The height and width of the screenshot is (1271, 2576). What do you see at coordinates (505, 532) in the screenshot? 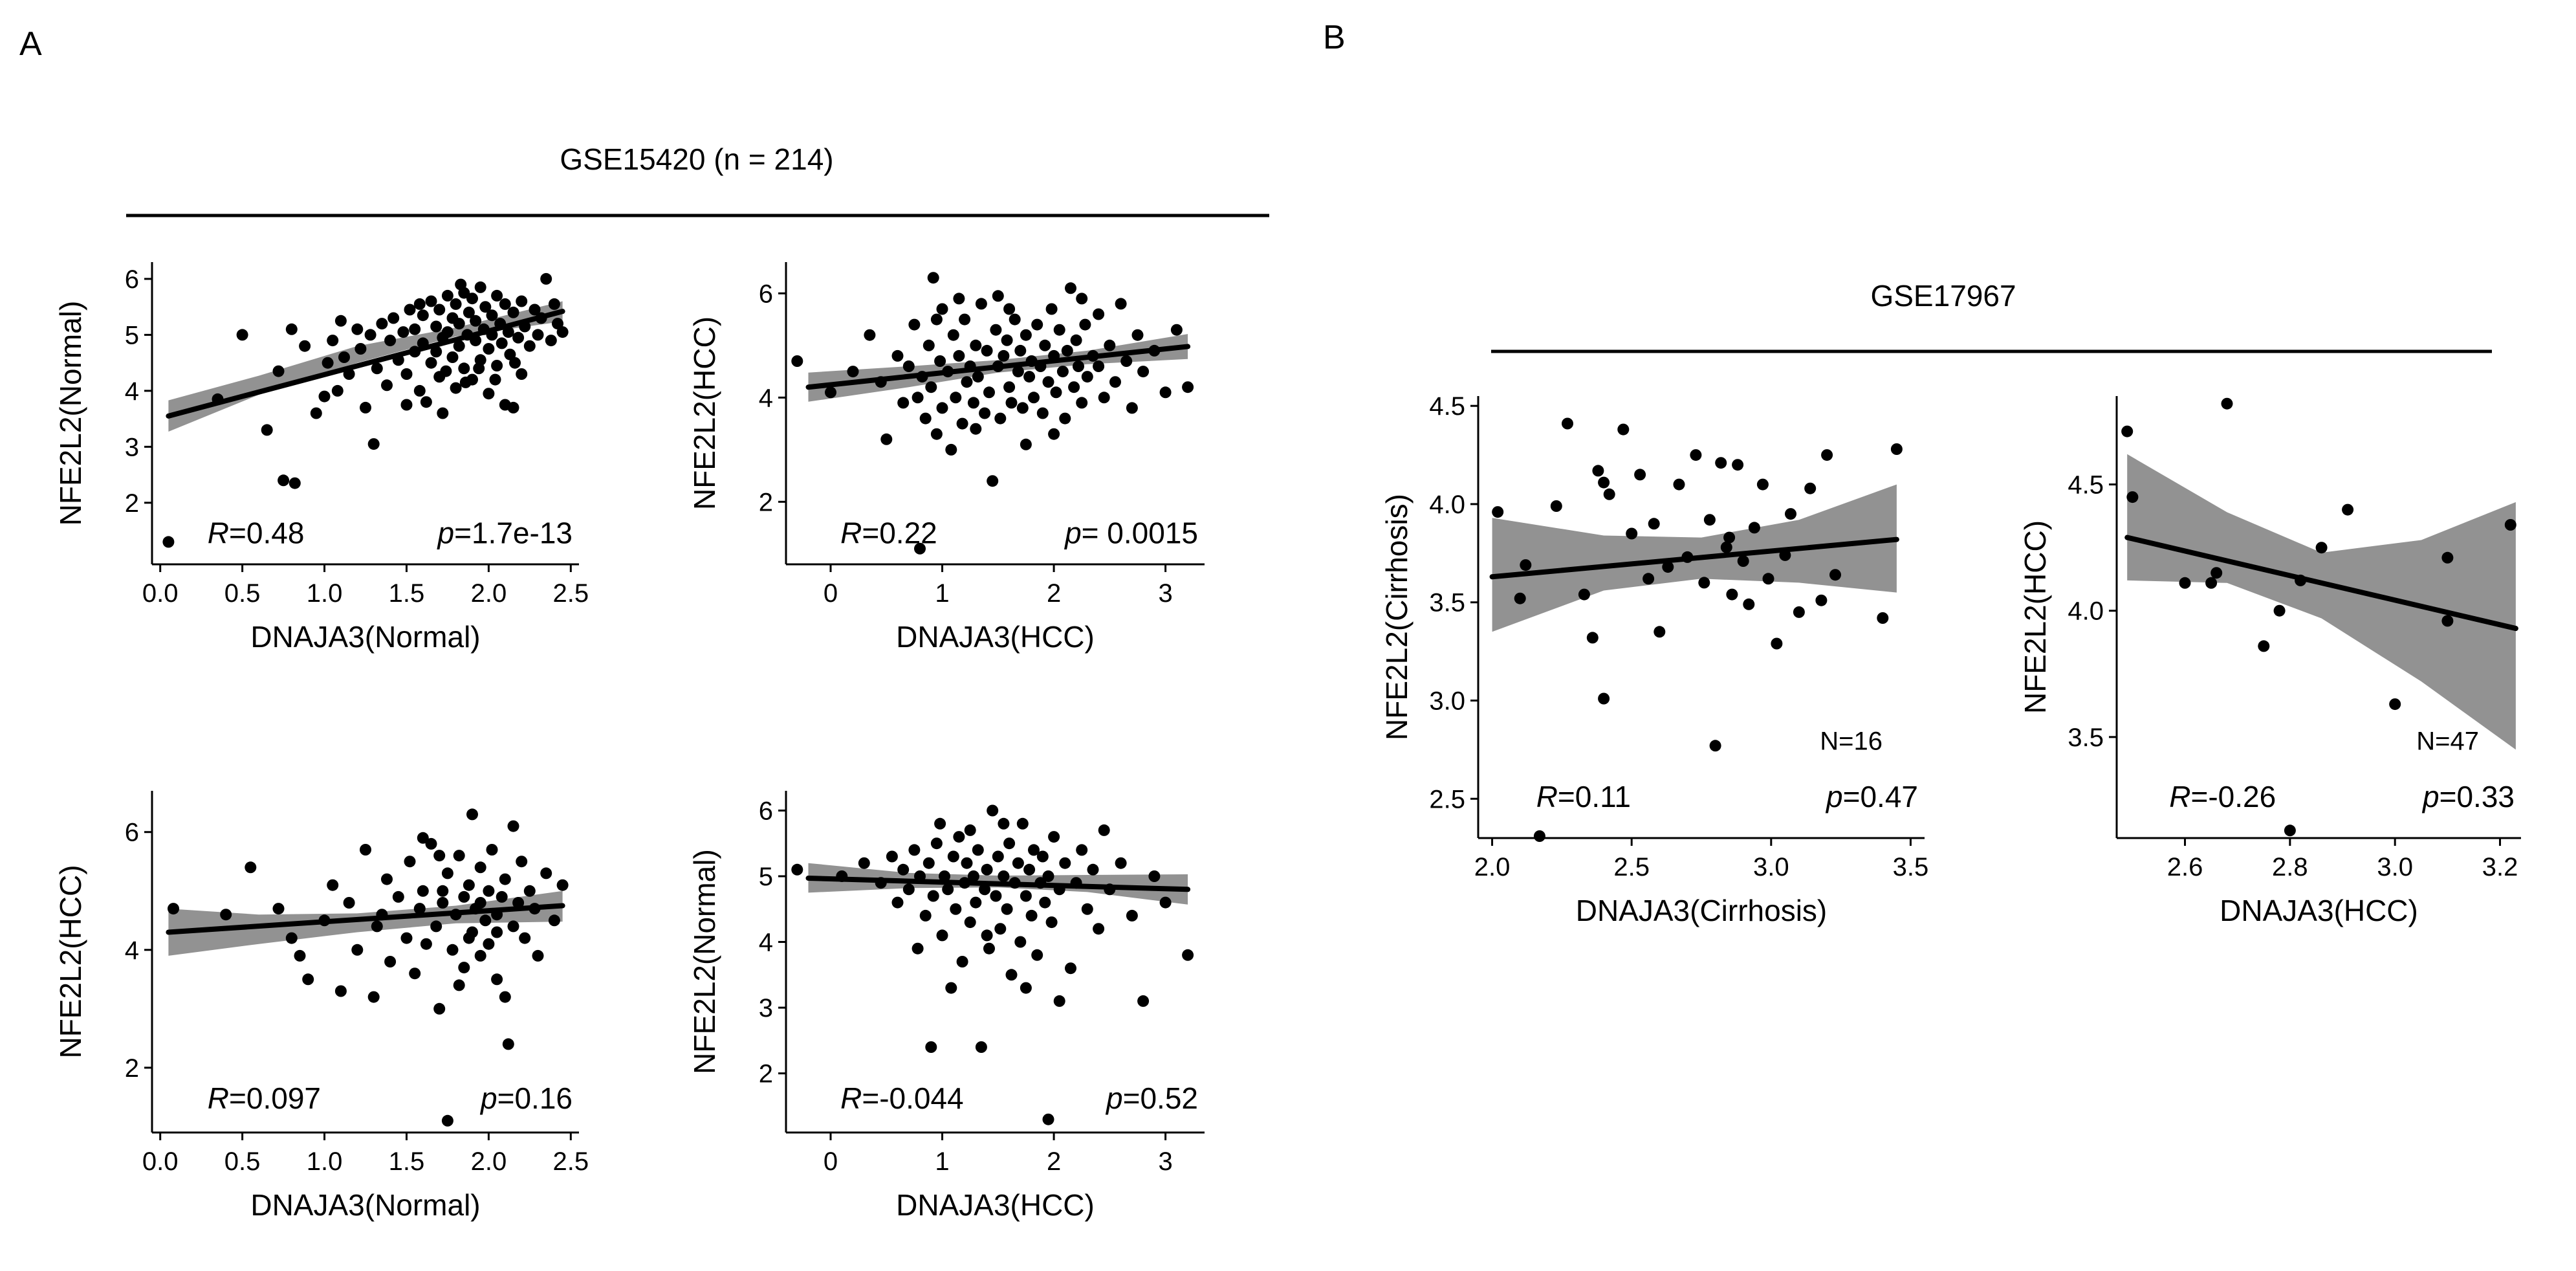
I see `p-value-annotation: p=1.7e-13` at bounding box center [505, 532].